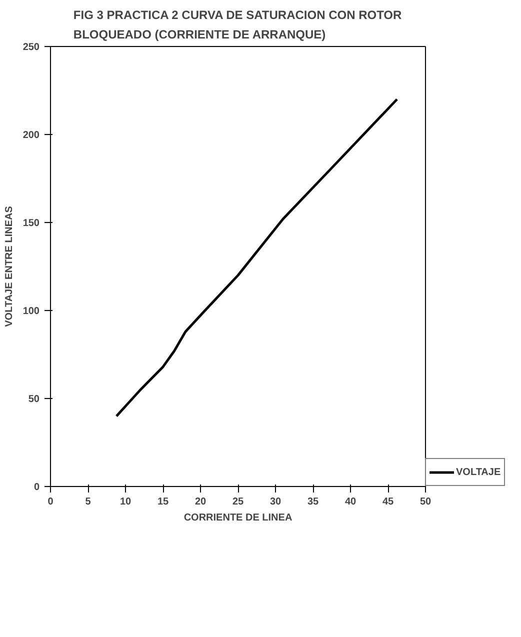 Image resolution: width=521 pixels, height=637 pixels. I want to click on x-tick-label: 20, so click(200, 502).